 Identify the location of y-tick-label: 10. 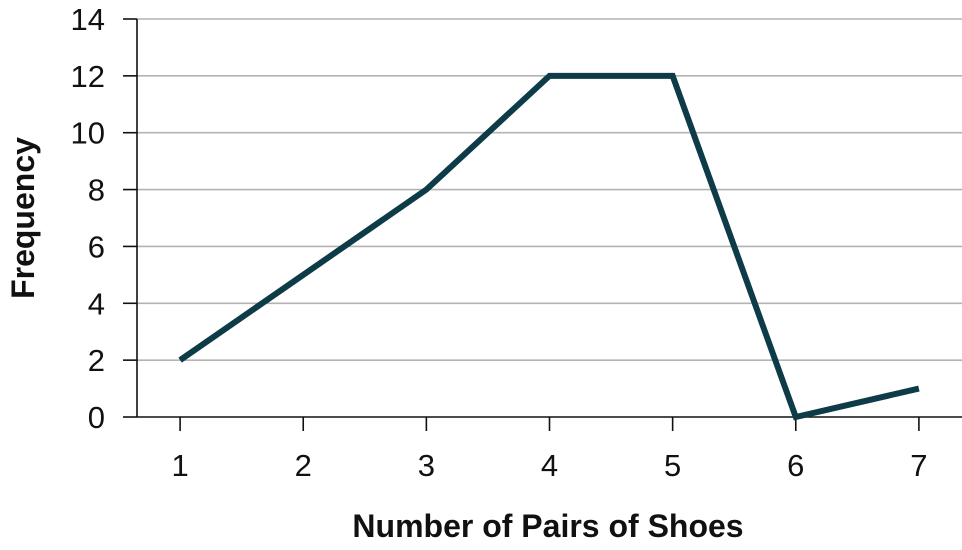
(88, 133).